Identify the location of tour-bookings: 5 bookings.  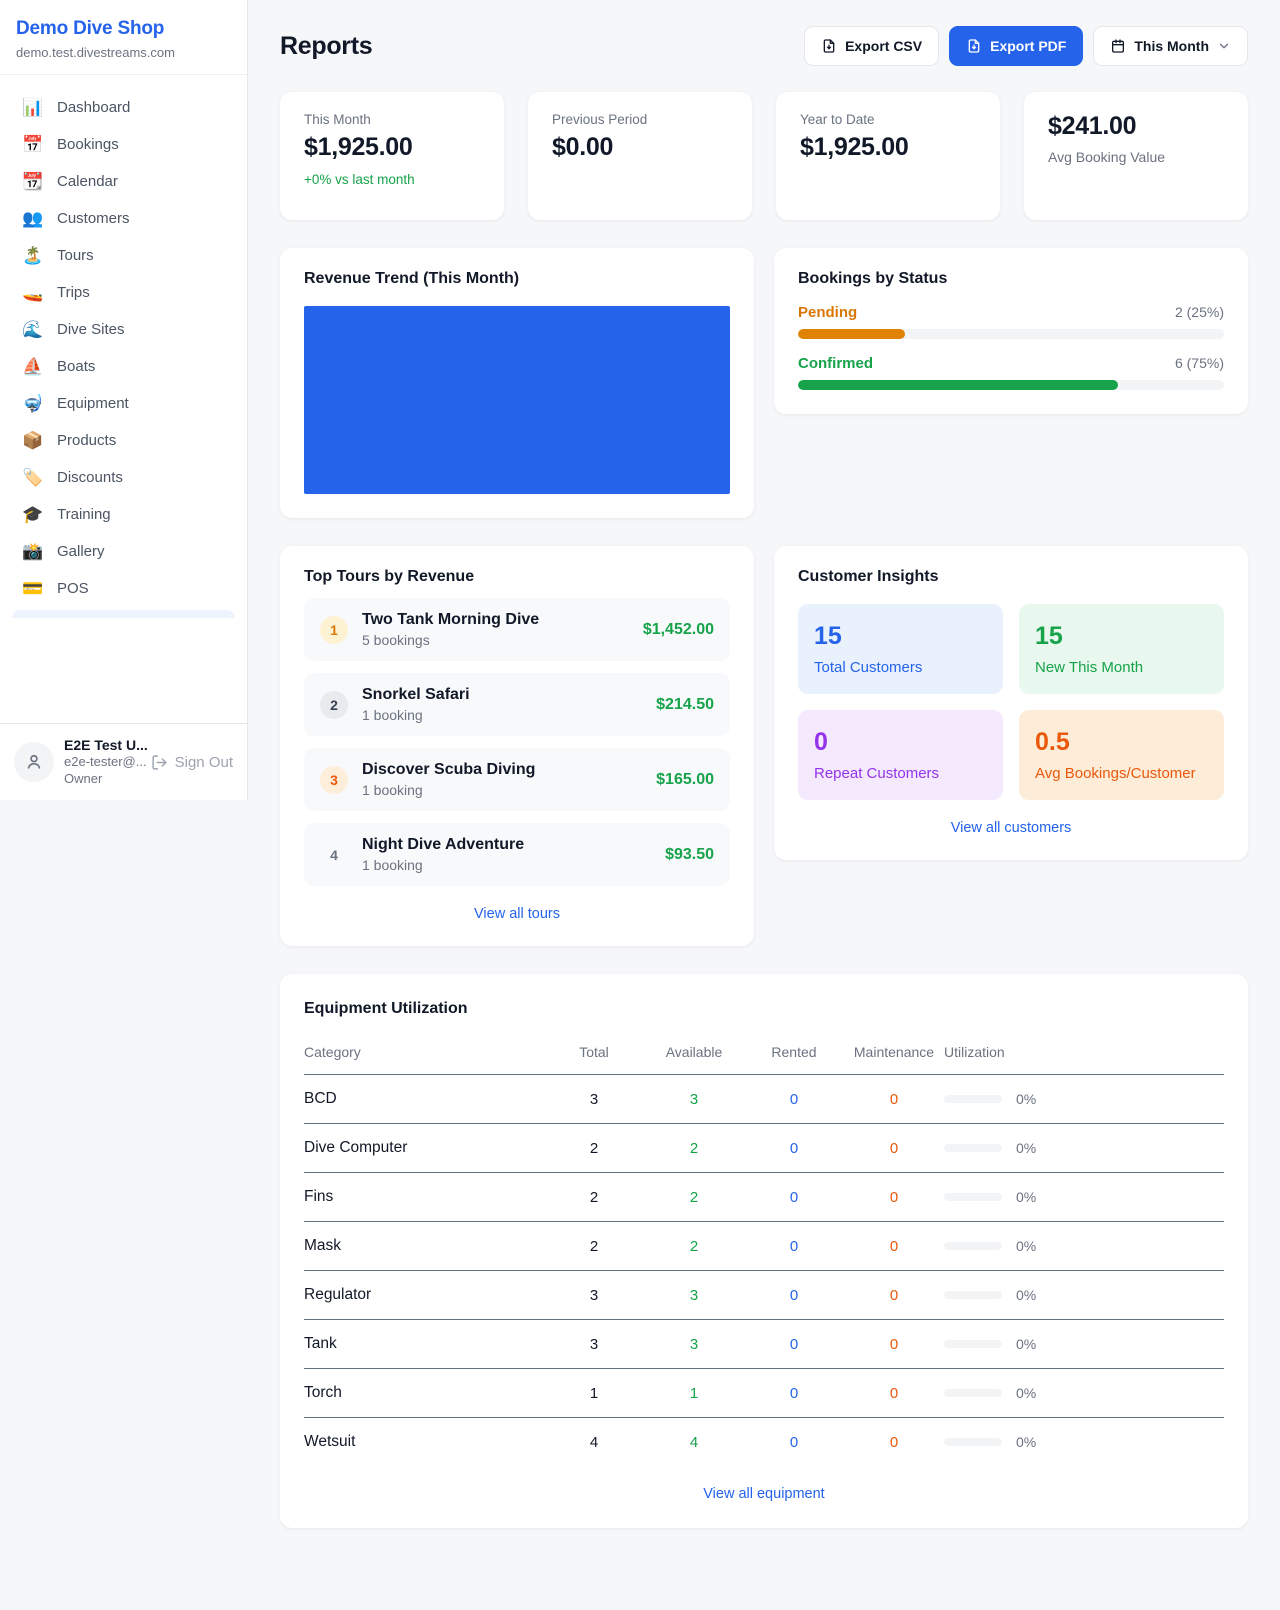
(396, 640).